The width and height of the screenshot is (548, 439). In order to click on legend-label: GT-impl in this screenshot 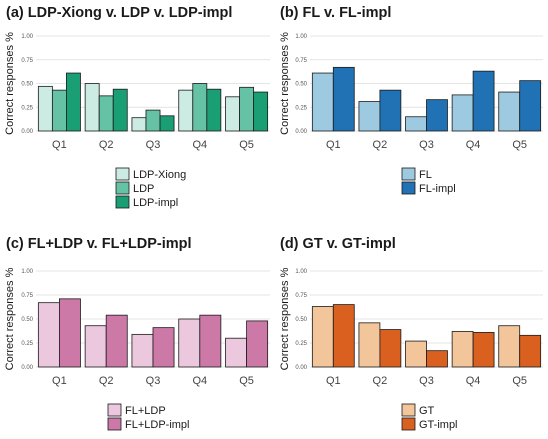, I will do `click(438, 425)`.